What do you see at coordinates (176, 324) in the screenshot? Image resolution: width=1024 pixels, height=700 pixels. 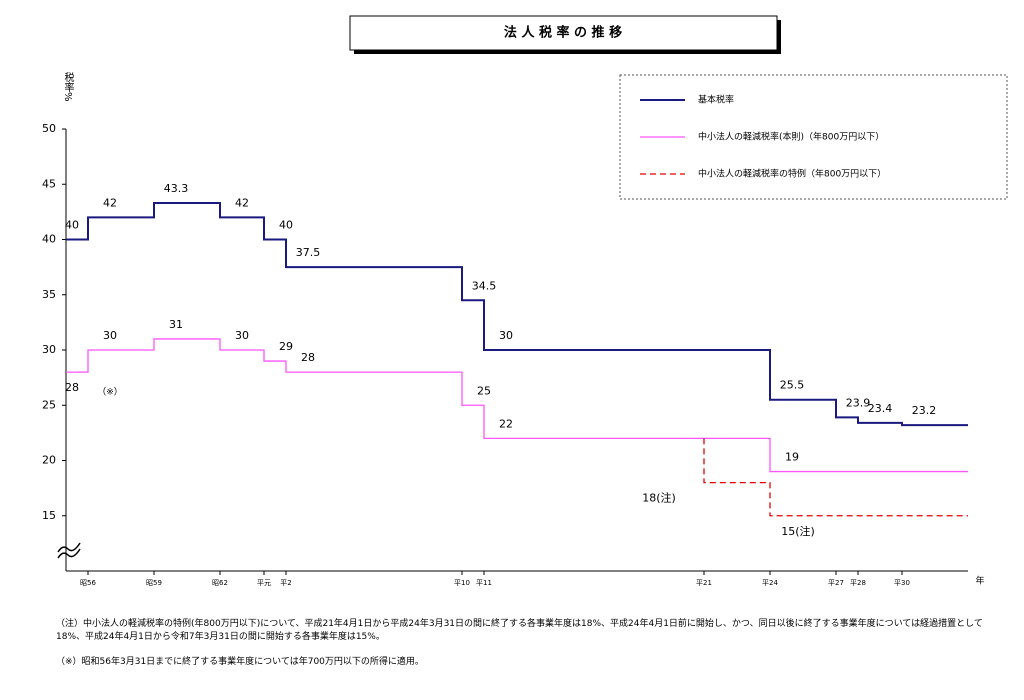 I see `data-label: 31` at bounding box center [176, 324].